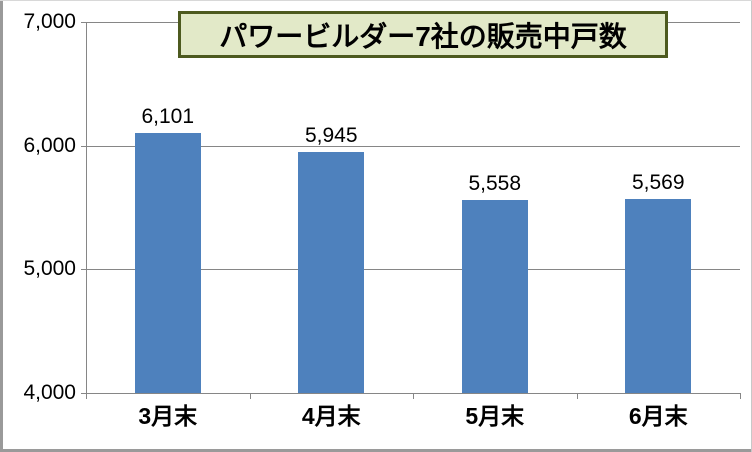  What do you see at coordinates (49, 392) in the screenshot?
I see `y-axis-tick-label: 4,000` at bounding box center [49, 392].